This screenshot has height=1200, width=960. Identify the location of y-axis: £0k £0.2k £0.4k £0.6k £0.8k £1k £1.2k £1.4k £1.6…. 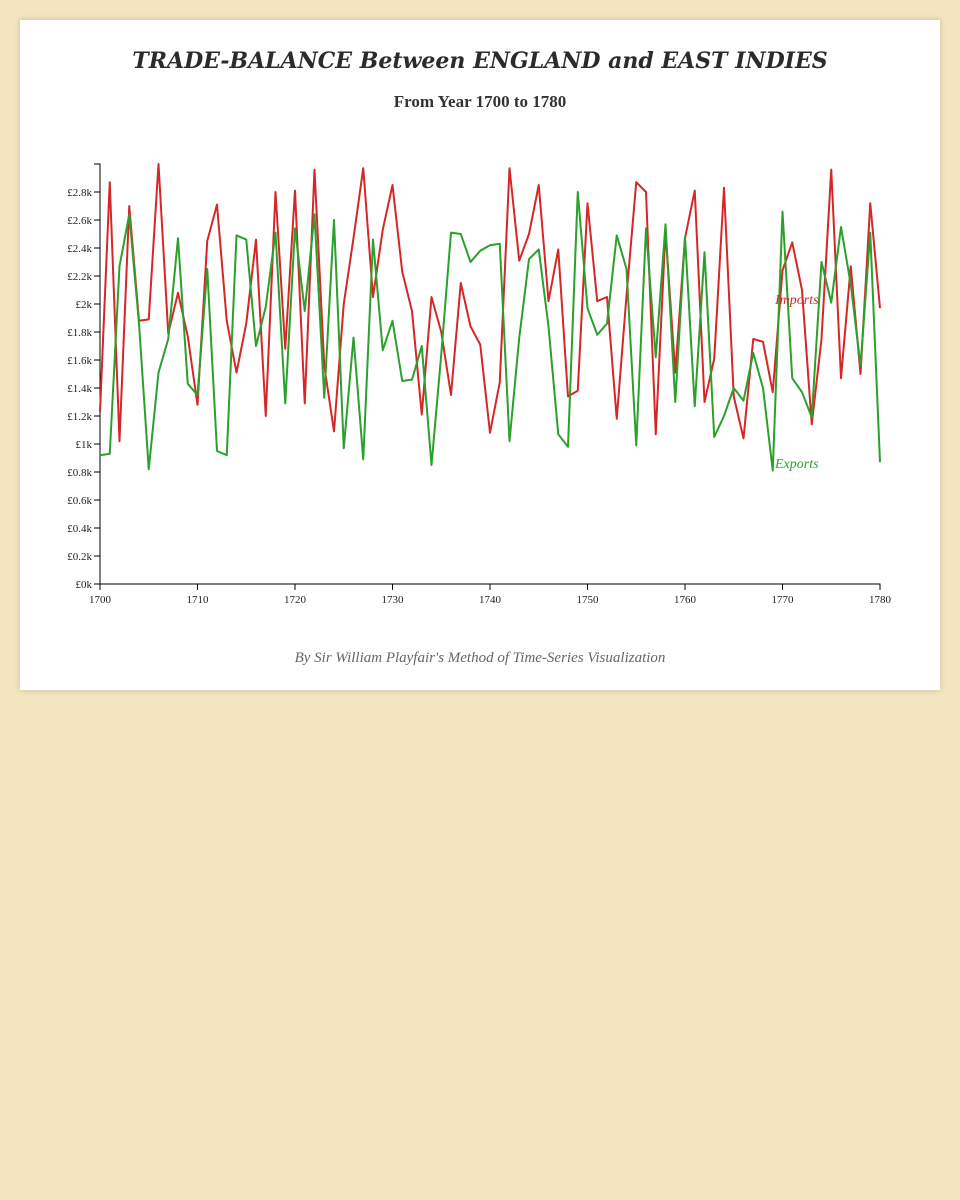
(84, 377).